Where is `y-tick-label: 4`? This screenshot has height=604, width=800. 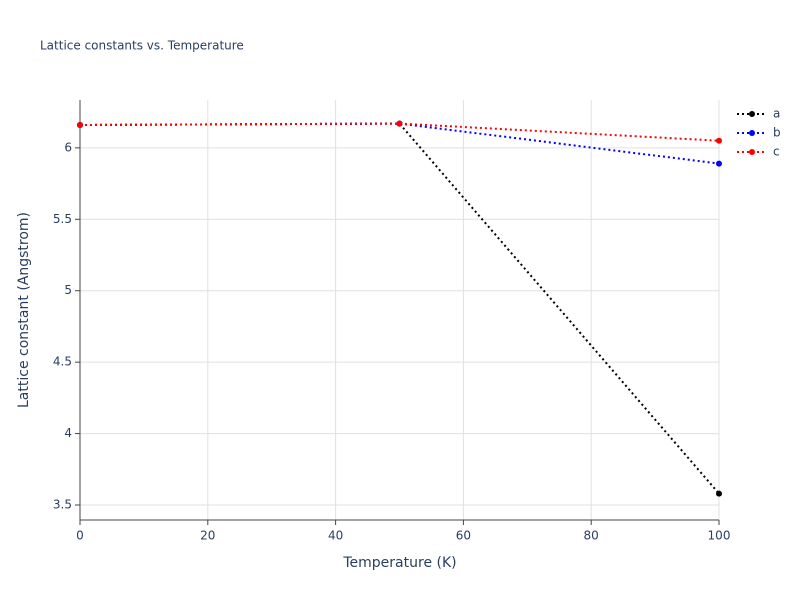 y-tick-label: 4 is located at coordinates (68, 433).